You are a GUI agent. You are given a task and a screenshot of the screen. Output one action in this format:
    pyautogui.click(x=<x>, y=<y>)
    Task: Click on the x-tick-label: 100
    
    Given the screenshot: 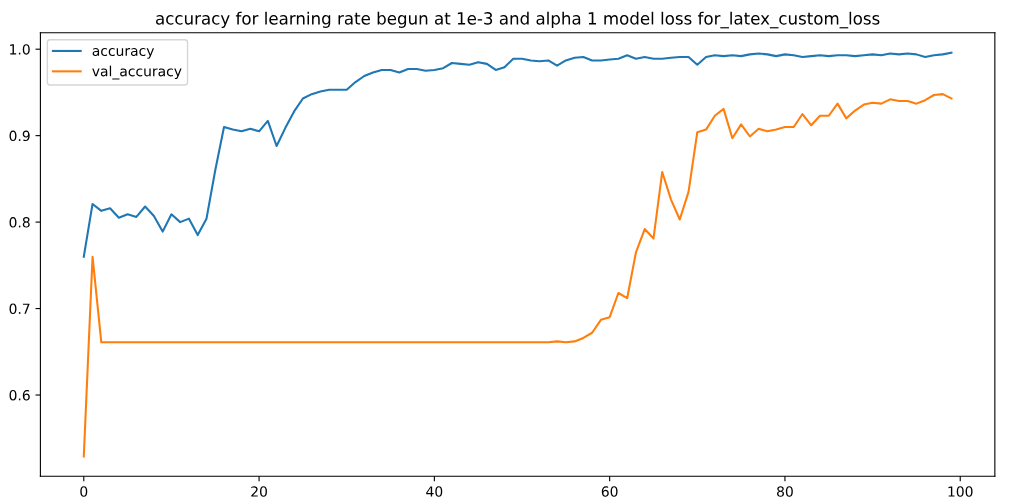 What is the action you would take?
    pyautogui.click(x=960, y=491)
    